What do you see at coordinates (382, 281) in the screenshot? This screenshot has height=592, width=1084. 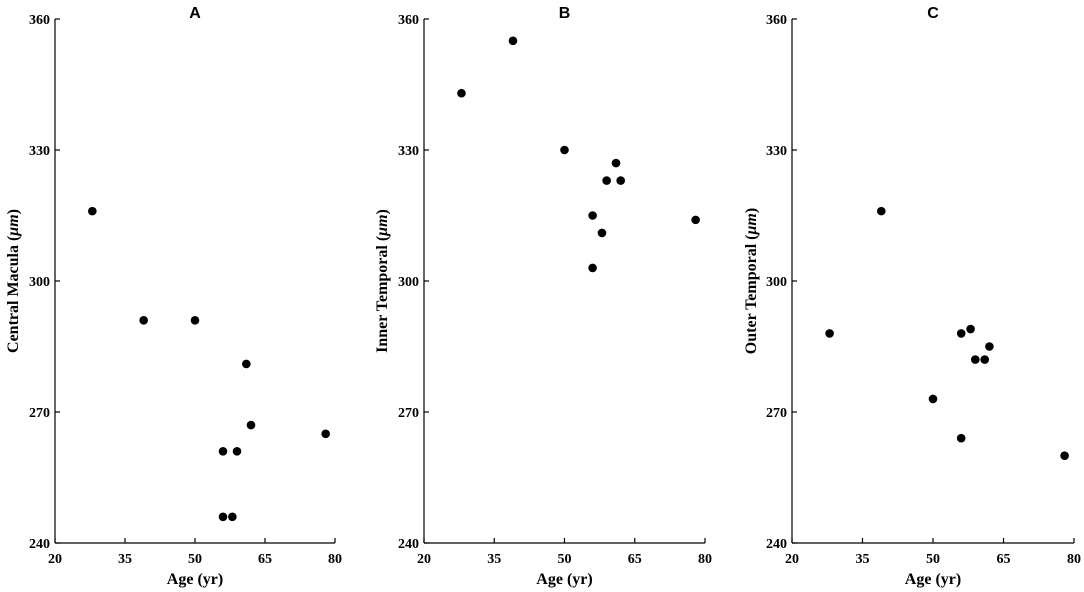 I see `y-axis-label: Inner Temporal (μm)` at bounding box center [382, 281].